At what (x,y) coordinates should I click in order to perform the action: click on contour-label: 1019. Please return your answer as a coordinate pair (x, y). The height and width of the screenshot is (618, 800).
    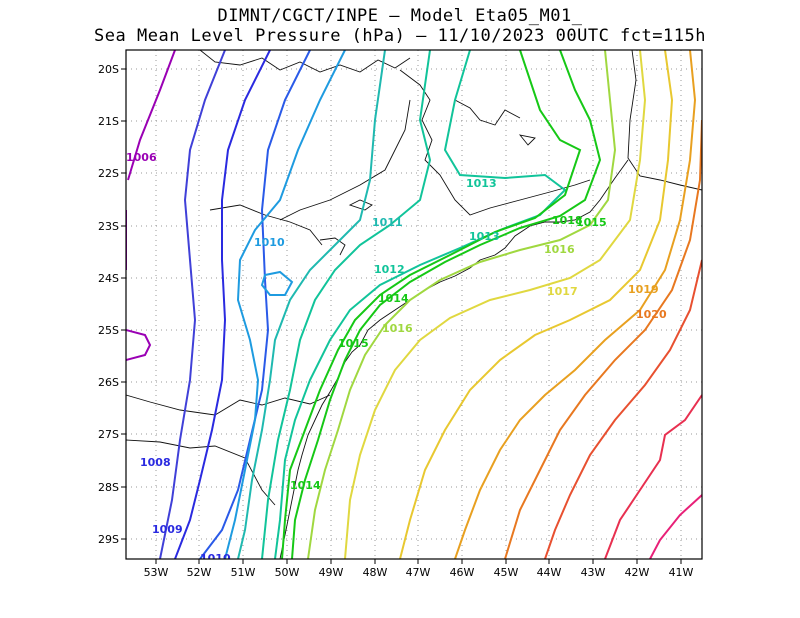
    Looking at the image, I should click on (643, 289).